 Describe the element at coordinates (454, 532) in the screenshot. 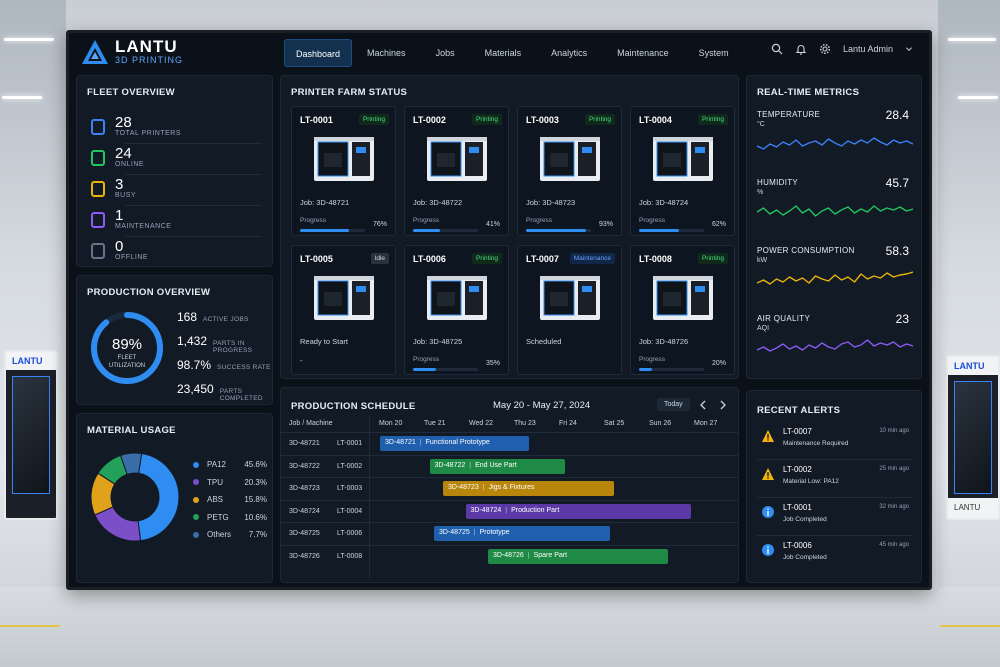

I see `gantt-bar-job: 3D-48725` at that location.